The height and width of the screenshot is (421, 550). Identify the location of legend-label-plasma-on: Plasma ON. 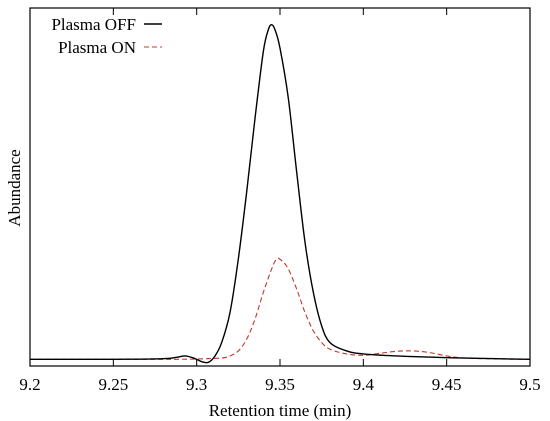
(97, 47).